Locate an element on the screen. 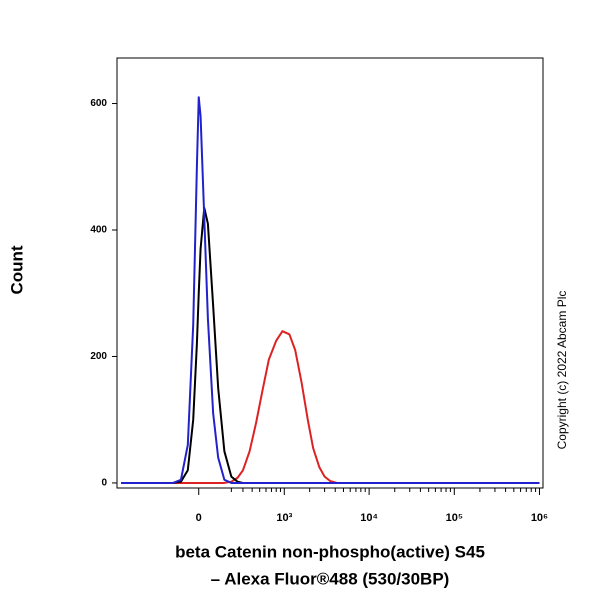  x-tick-label: 10⁴ is located at coordinates (369, 518).